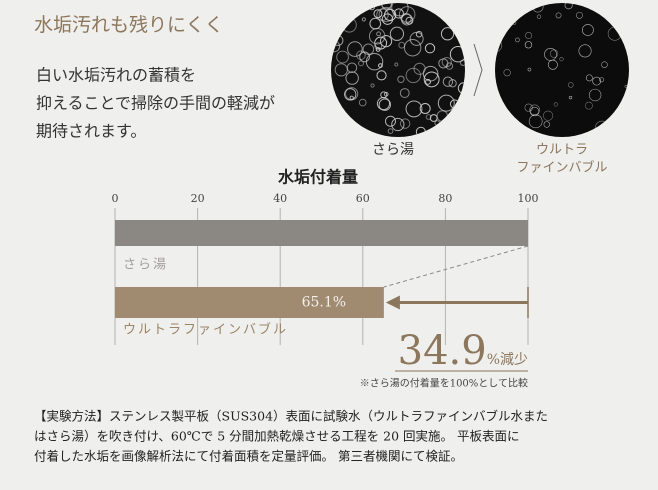  Describe the element at coordinates (442, 351) in the screenshot. I see `annotation-number: 34.9` at that location.